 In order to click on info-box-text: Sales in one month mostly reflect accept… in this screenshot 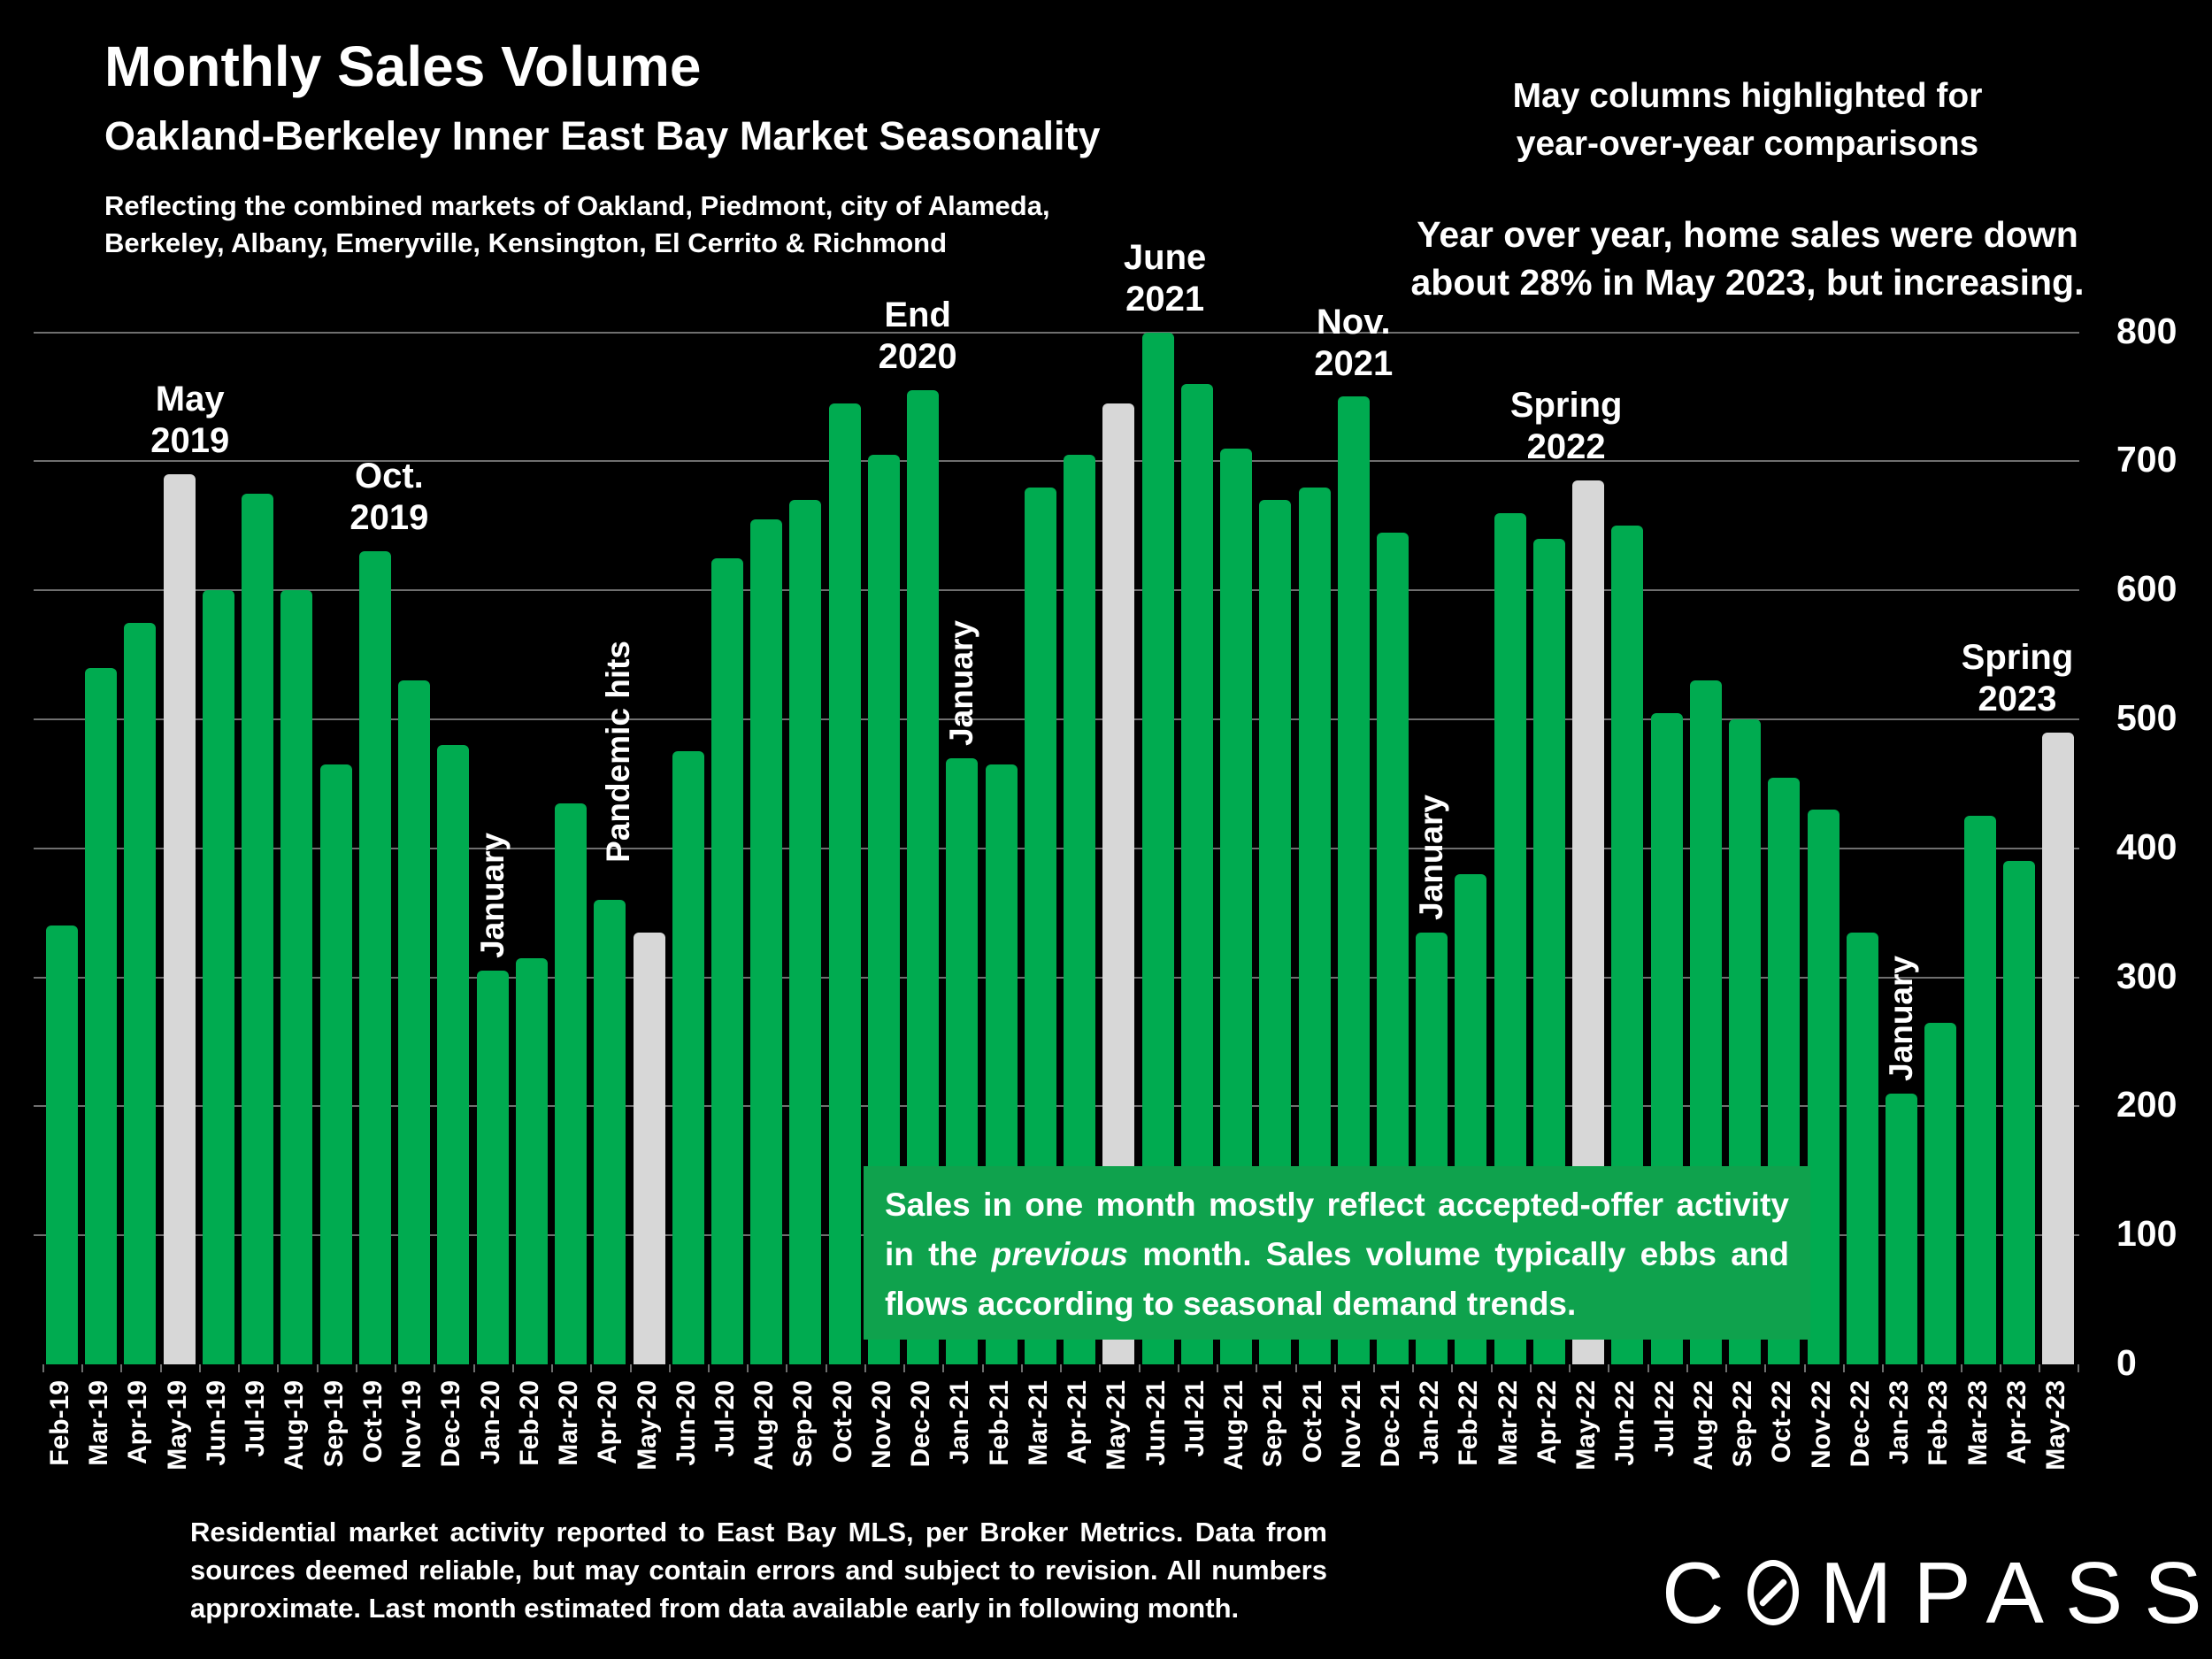, I will do `click(1337, 1230)`.